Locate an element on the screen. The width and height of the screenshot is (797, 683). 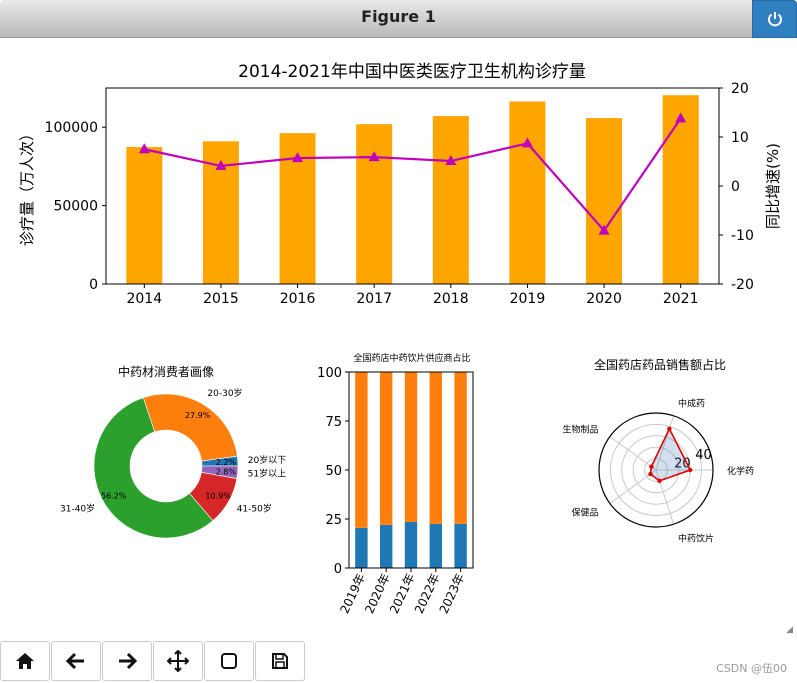
arrow-right-icon is located at coordinates (128, 661).